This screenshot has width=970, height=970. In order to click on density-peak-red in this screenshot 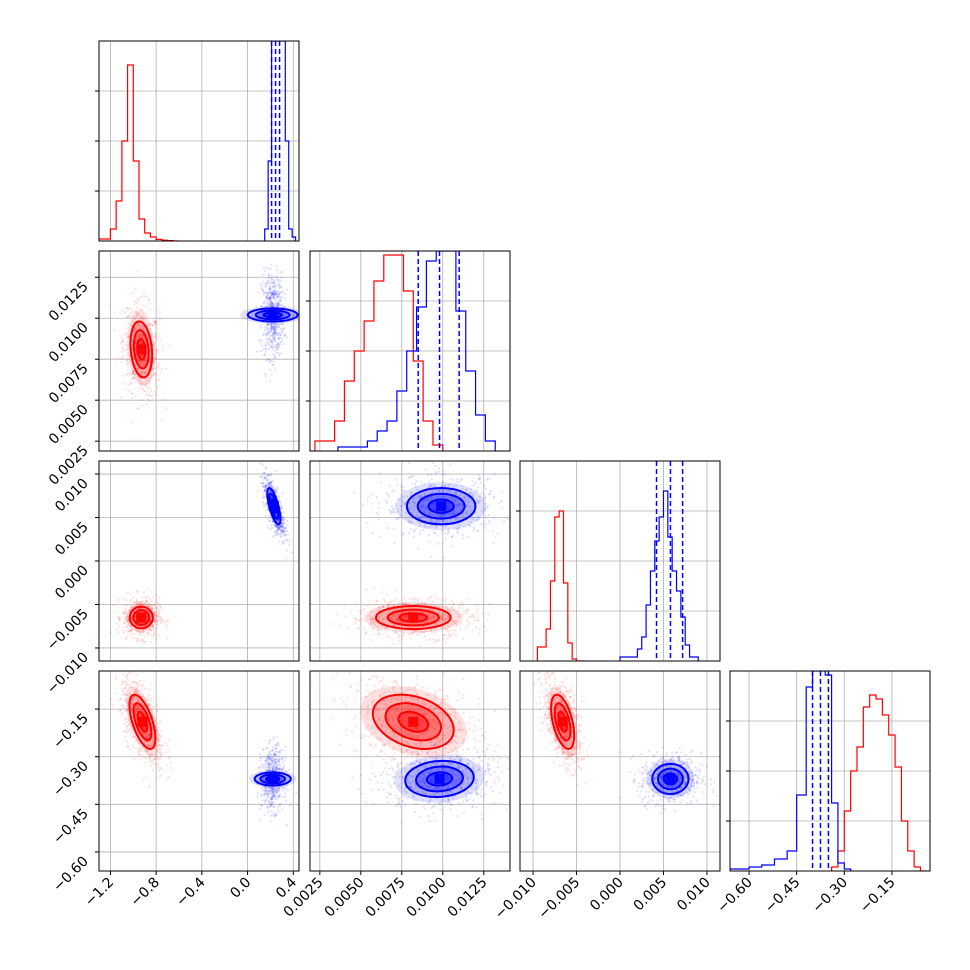, I will do `click(142, 721)`.